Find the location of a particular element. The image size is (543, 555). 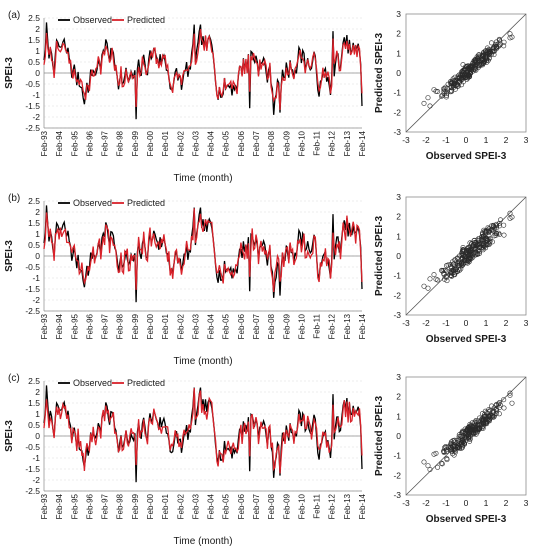

x-tick-label: Feb-02 is located at coordinates (180, 326).